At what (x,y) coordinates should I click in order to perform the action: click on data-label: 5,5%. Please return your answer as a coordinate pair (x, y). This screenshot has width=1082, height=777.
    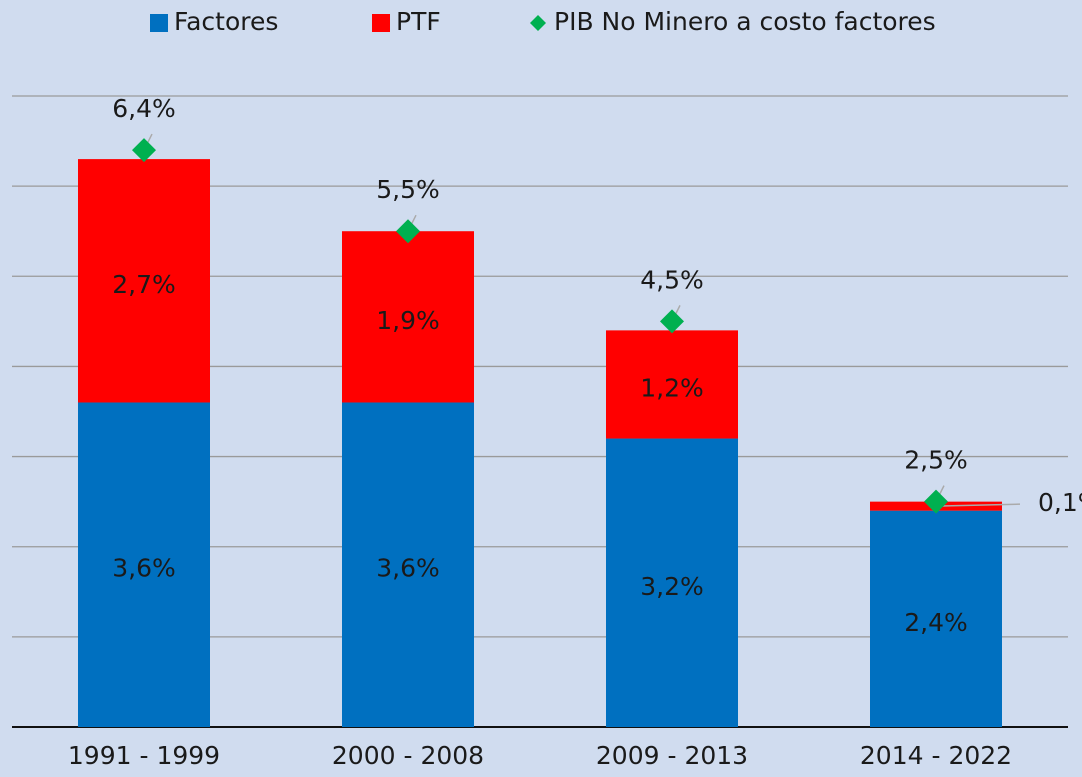
    Looking at the image, I should click on (408, 189).